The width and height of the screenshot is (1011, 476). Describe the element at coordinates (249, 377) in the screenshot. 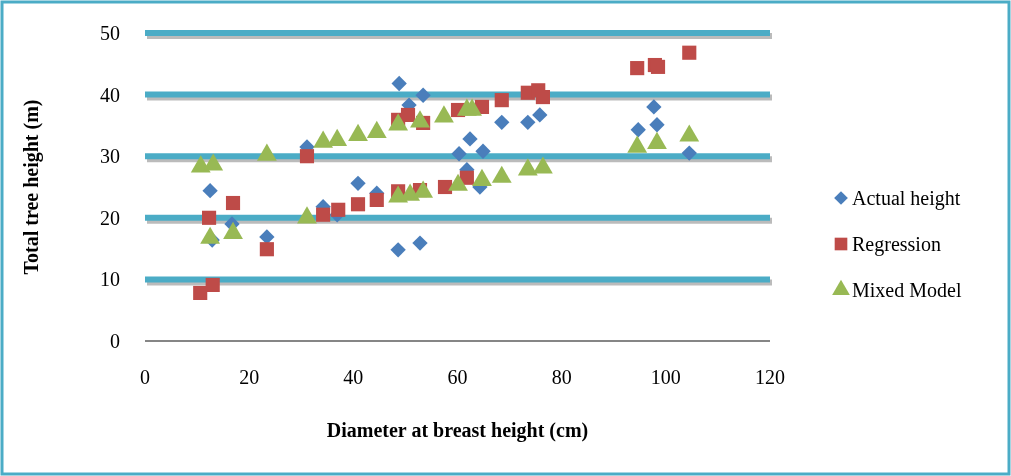

I see `x-tick-label: 20` at that location.